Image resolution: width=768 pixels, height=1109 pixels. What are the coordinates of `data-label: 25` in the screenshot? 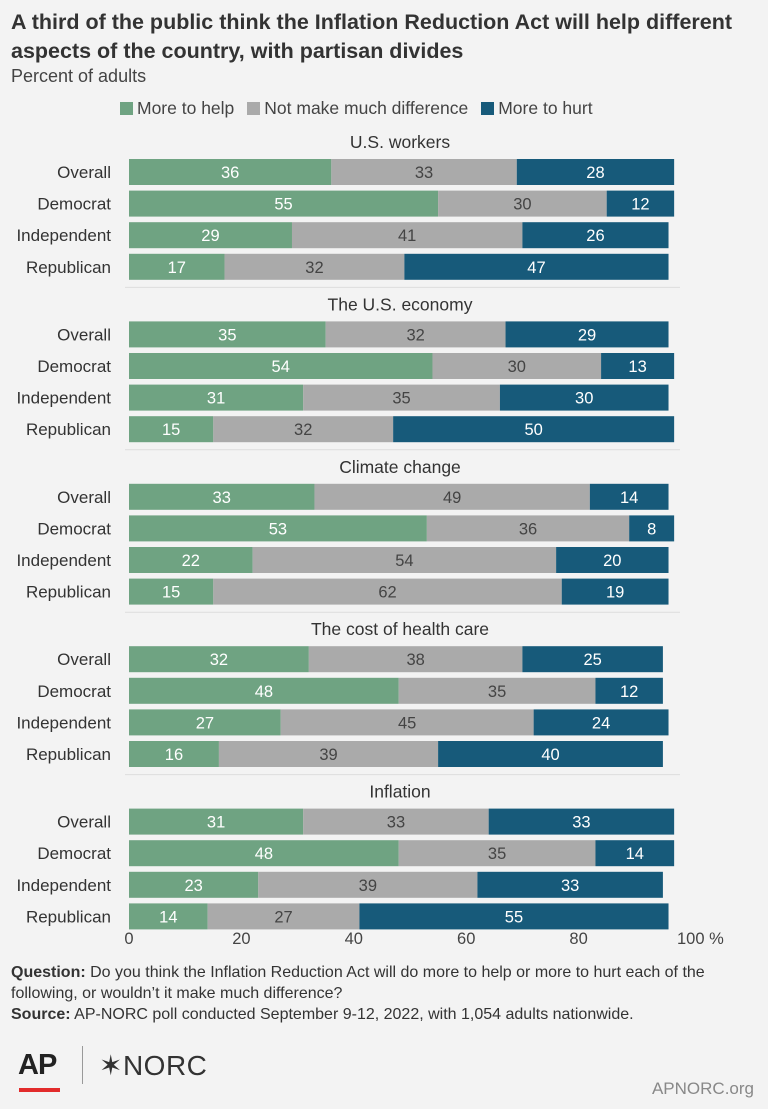 It's located at (592, 660).